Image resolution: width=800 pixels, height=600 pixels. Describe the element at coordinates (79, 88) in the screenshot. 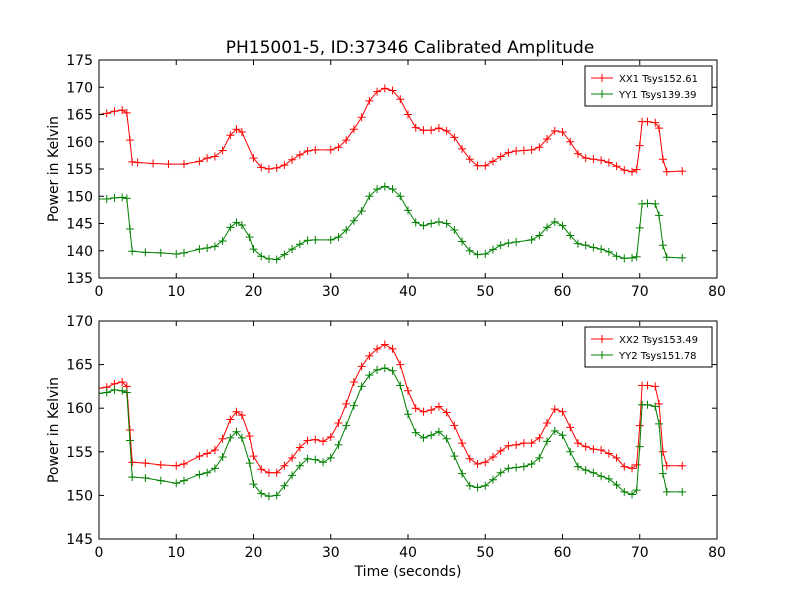

I see `y-tick-label: 170` at that location.